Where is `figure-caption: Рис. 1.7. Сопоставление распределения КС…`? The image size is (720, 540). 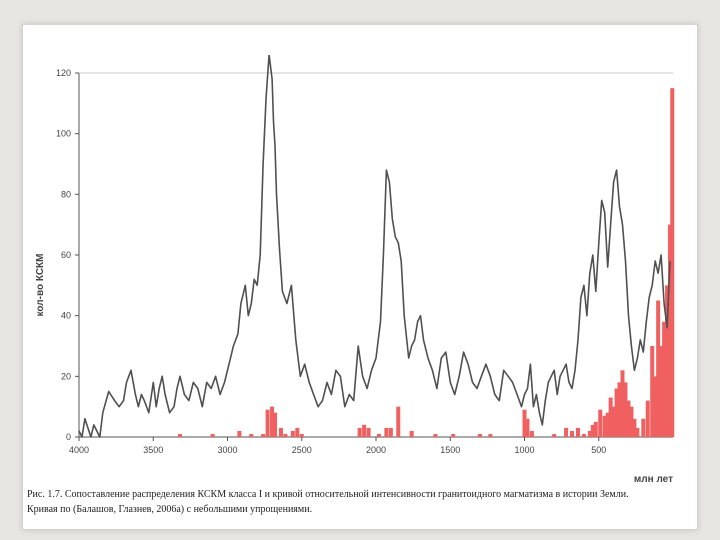
figure-caption: Рис. 1.7. Сопоставление распределения КС… is located at coordinates (359, 502).